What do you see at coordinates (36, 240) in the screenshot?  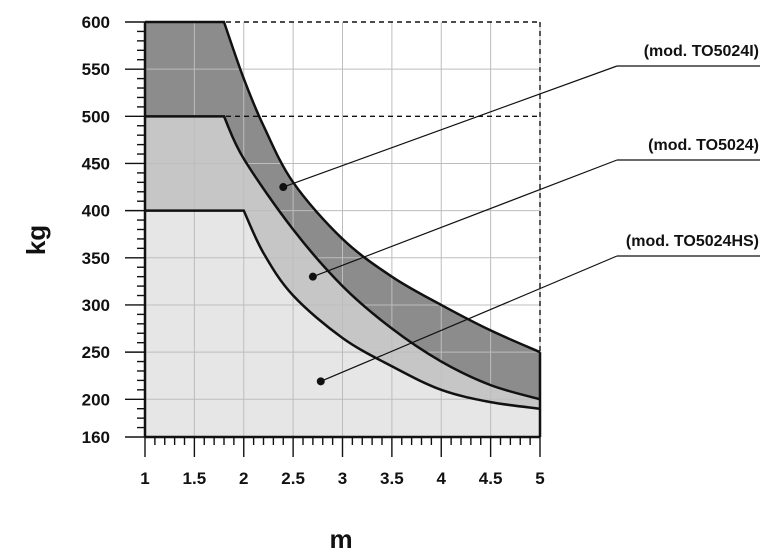 I see `y-axis-title: kg` at bounding box center [36, 240].